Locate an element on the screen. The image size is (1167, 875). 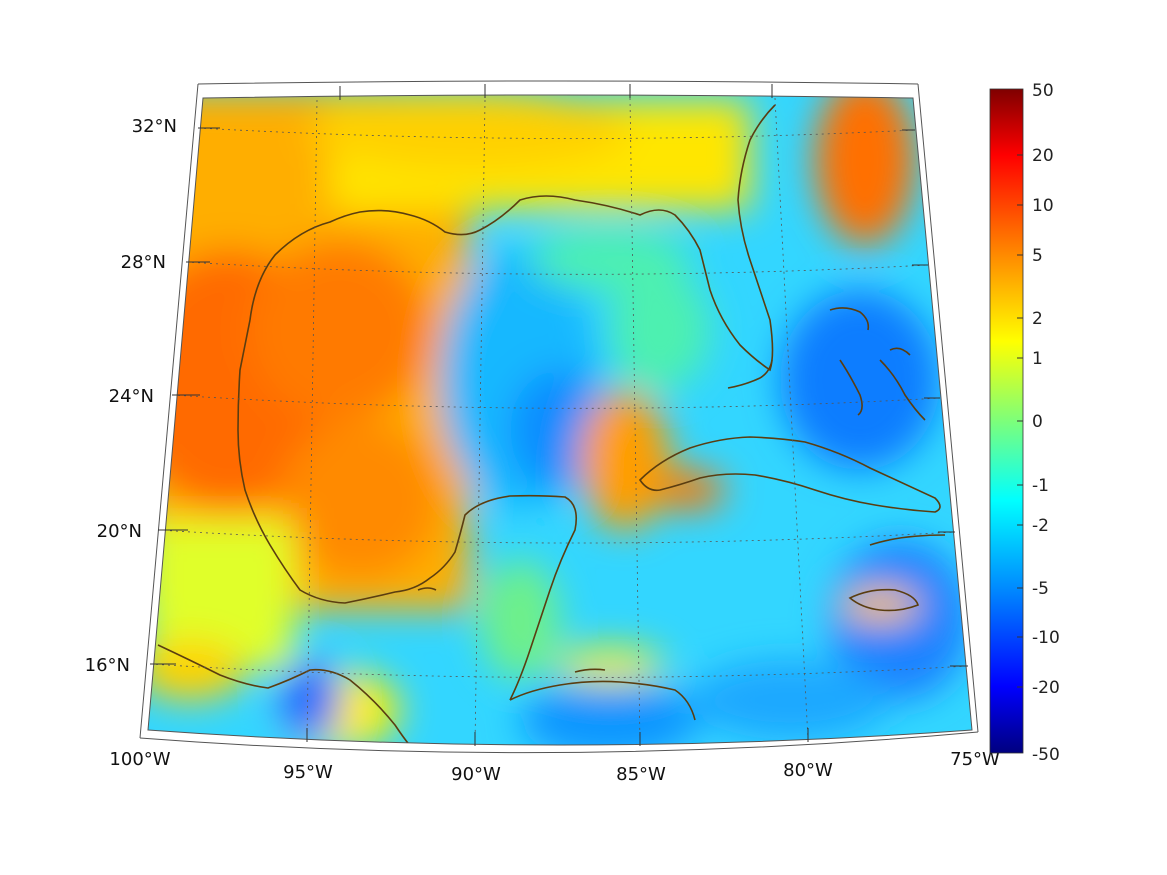
colorbar-label: 1 is located at coordinates (1037, 359).